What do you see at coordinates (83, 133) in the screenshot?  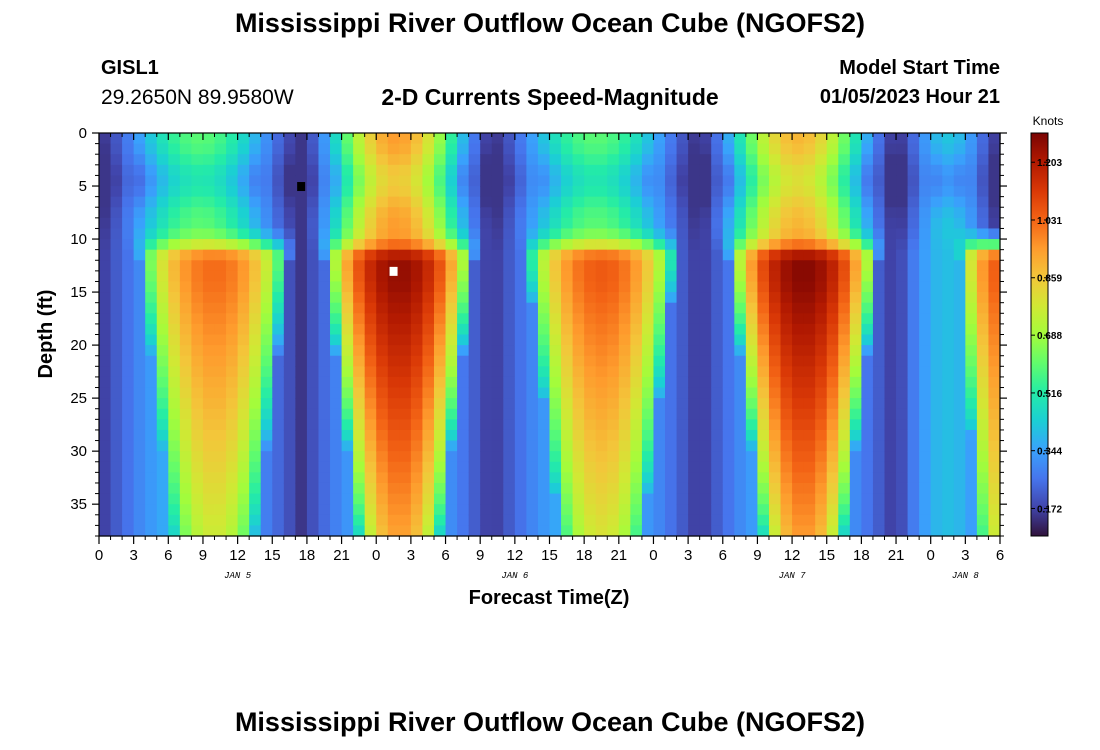 I see `y-tick-label: 0` at bounding box center [83, 133].